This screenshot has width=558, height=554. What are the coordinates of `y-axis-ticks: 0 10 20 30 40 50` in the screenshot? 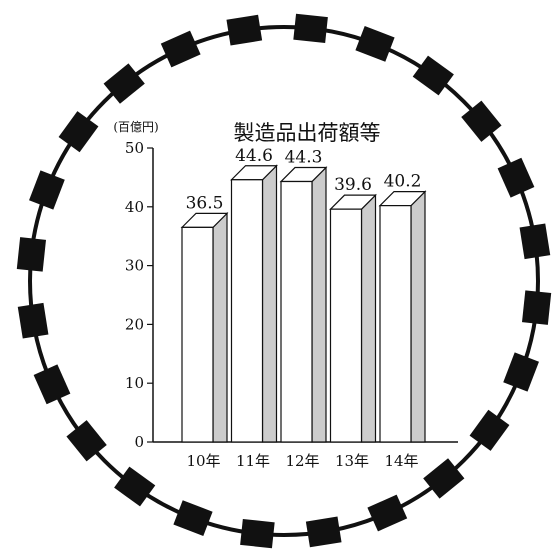 It's located at (139, 295).